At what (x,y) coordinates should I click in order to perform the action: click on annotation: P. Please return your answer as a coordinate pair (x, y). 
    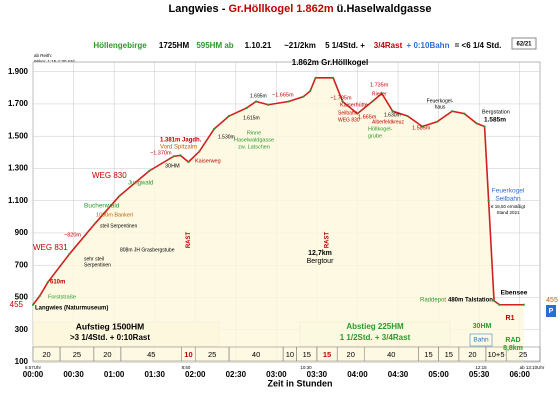
    Looking at the image, I should click on (551, 311).